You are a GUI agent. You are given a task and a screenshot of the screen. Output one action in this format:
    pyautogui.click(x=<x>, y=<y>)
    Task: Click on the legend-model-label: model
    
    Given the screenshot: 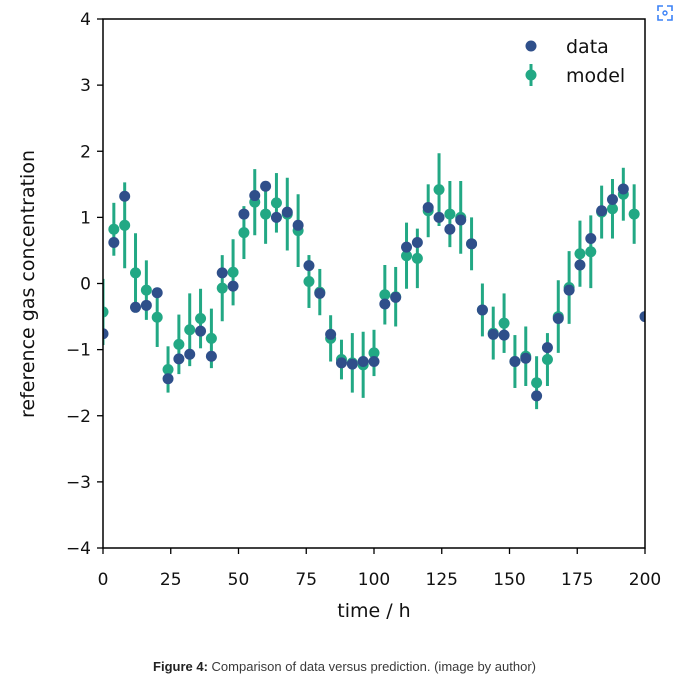 What is the action you would take?
    pyautogui.click(x=595, y=76)
    